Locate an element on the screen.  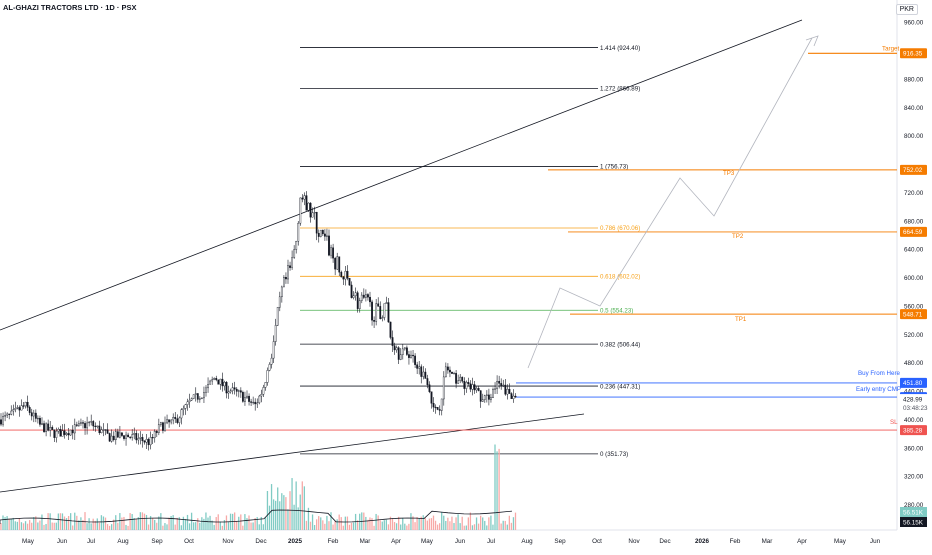
bar-countdown: 03:48:23 is located at coordinates (915, 408).